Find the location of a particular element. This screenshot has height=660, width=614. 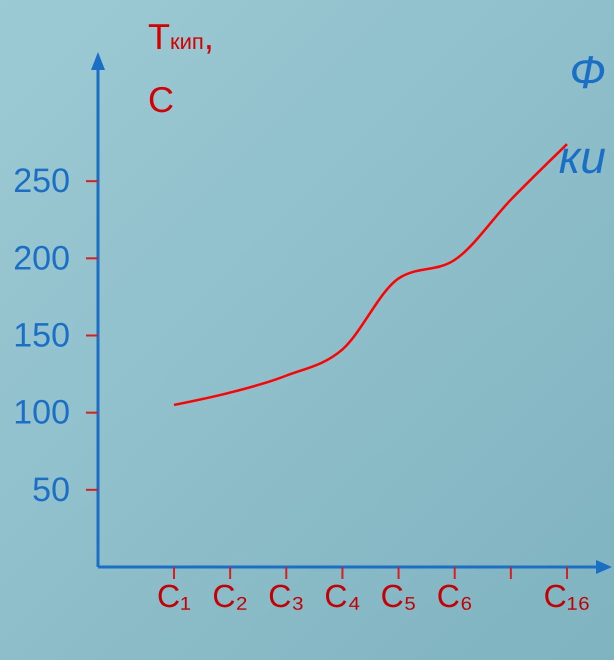

y-tick-label: 100 is located at coordinates (41, 413).